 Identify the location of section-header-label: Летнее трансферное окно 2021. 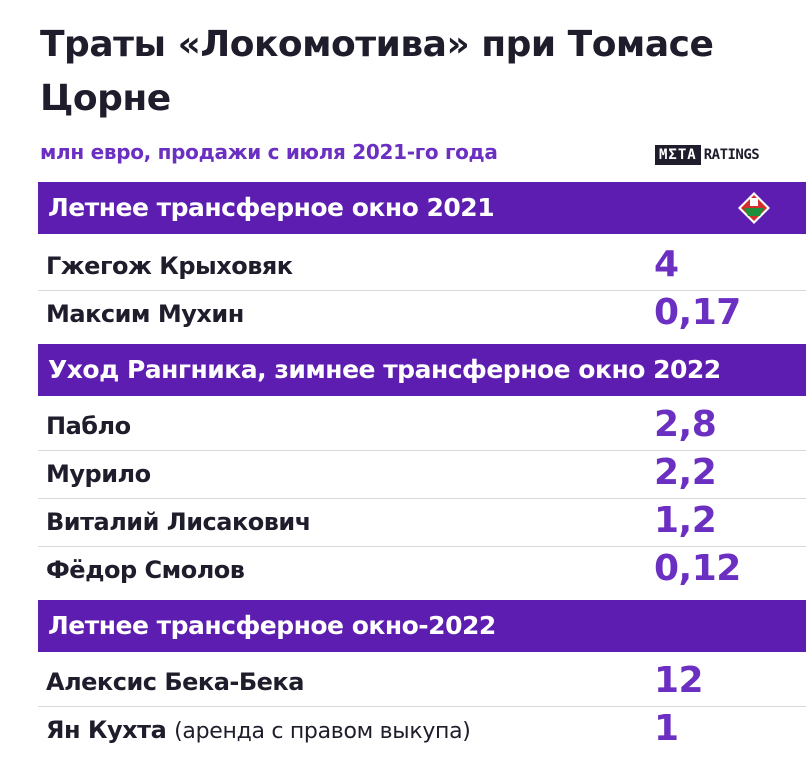
(271, 207).